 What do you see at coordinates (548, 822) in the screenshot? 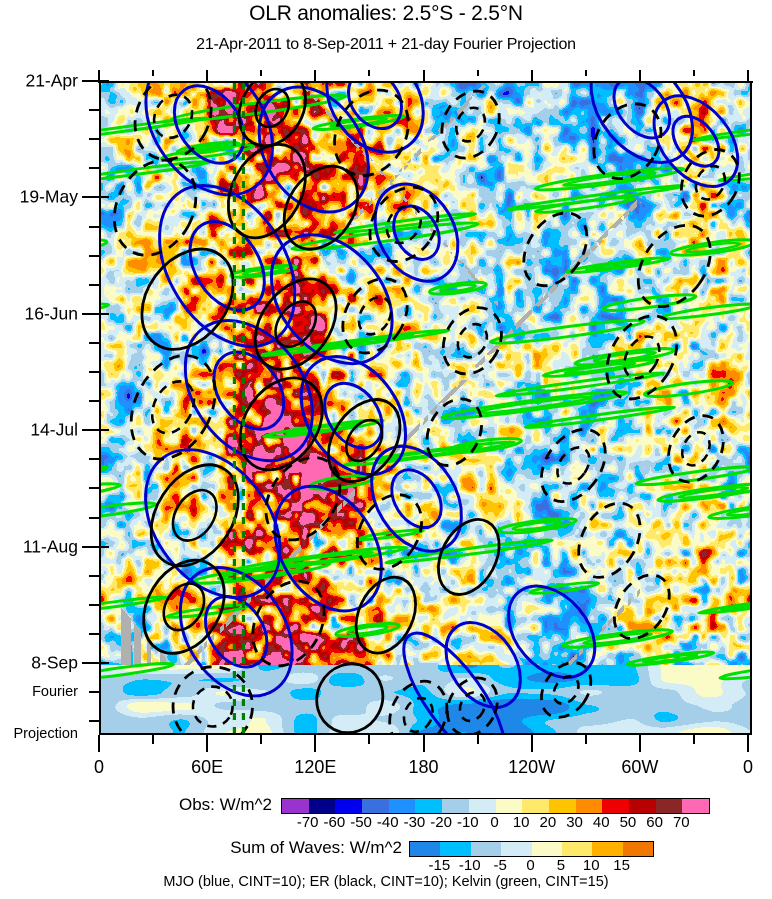
I see `colorbar-tick-label: 20` at bounding box center [548, 822].